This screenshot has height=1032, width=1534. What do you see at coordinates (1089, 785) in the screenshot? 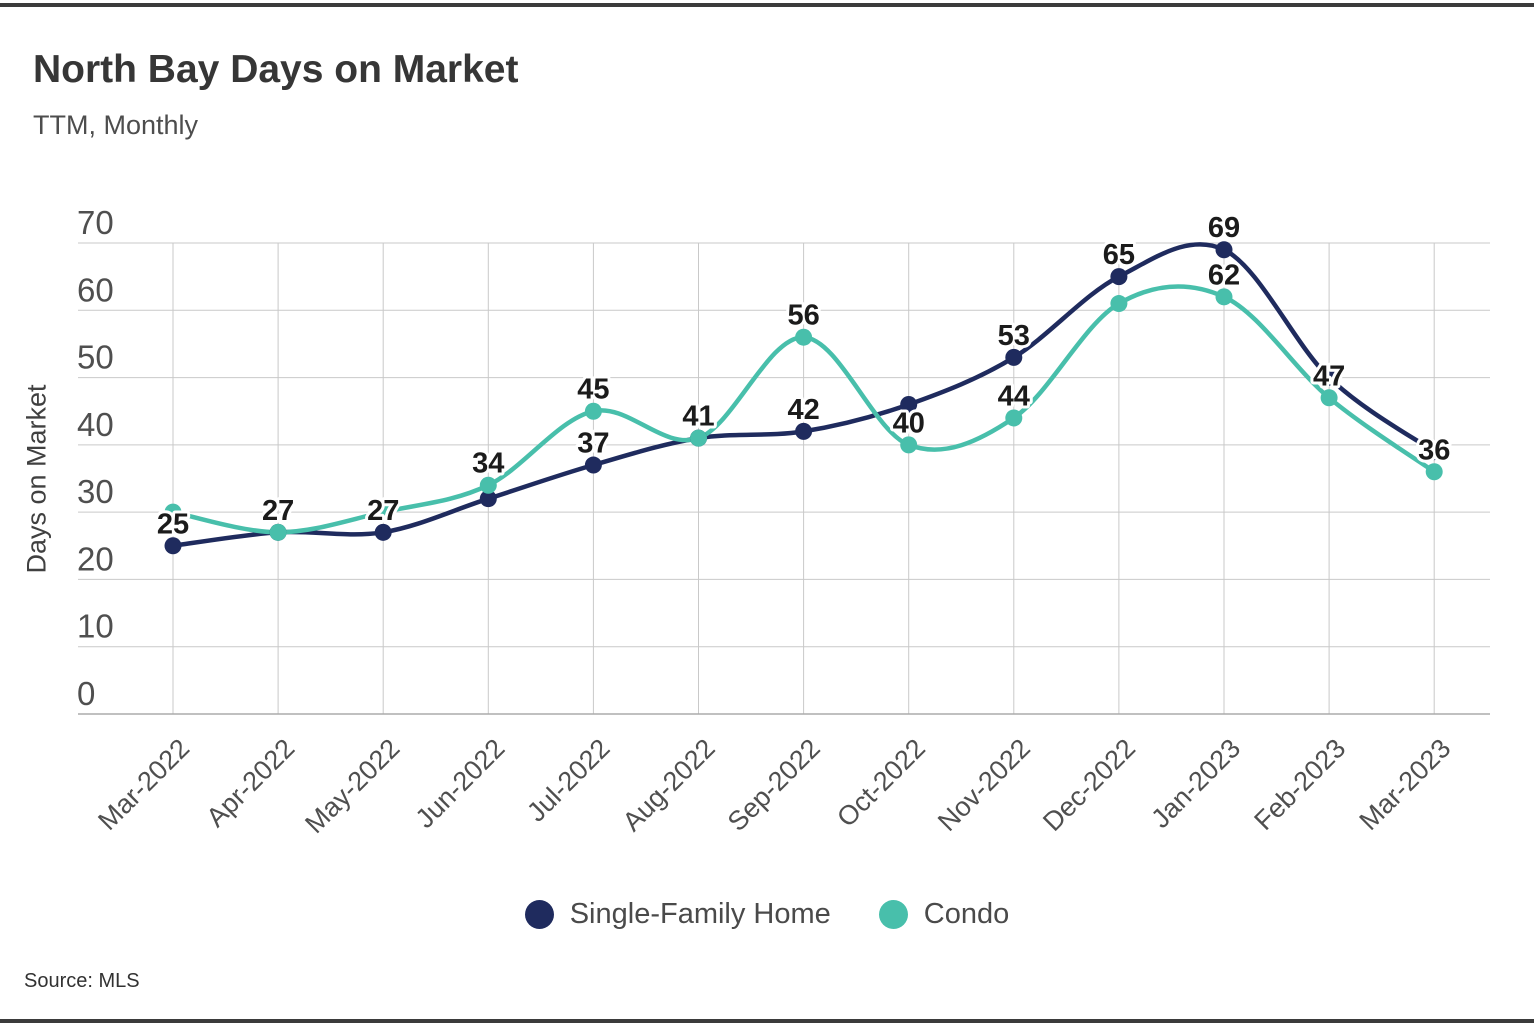
I see `x-tick-label: Dec-2022` at bounding box center [1089, 785].